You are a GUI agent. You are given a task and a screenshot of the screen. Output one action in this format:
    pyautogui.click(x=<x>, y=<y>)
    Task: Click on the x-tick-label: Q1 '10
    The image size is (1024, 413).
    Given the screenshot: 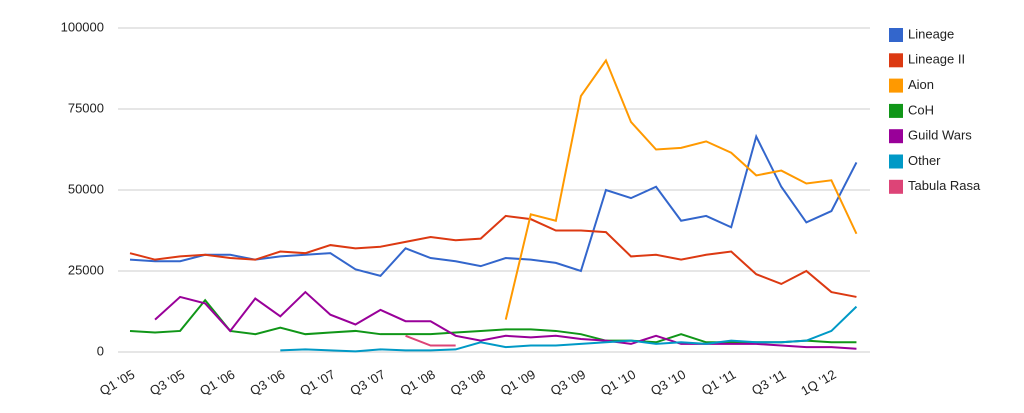 What is the action you would take?
    pyautogui.click(x=618, y=383)
    